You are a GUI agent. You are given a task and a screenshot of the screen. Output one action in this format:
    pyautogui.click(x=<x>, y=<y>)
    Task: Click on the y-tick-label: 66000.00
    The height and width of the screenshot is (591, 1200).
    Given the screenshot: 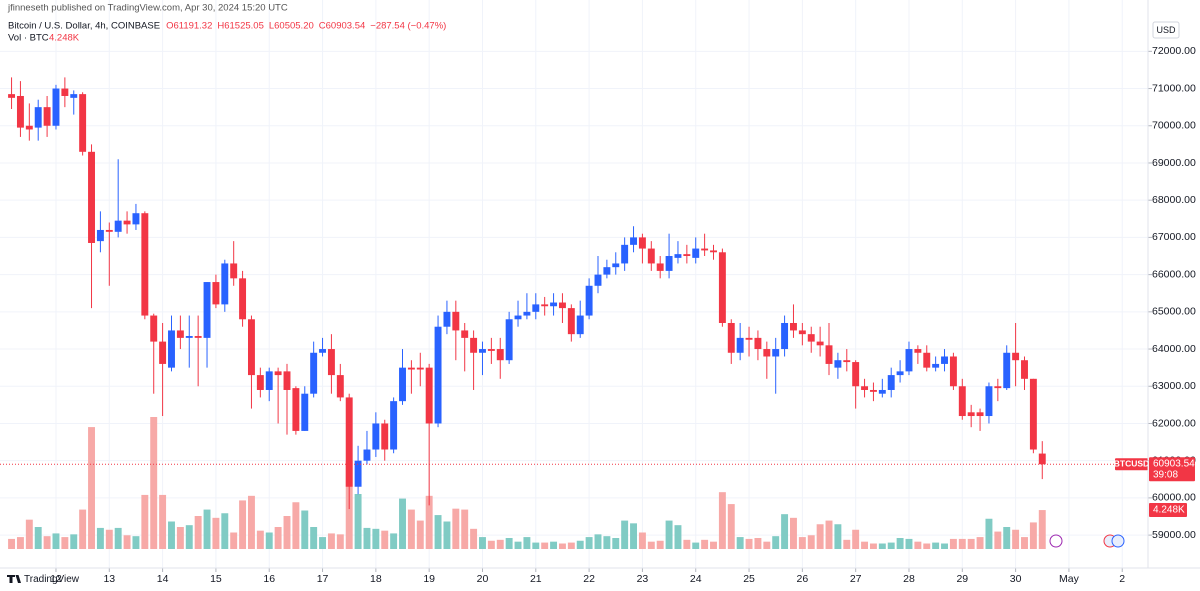 What is the action you would take?
    pyautogui.click(x=1174, y=274)
    